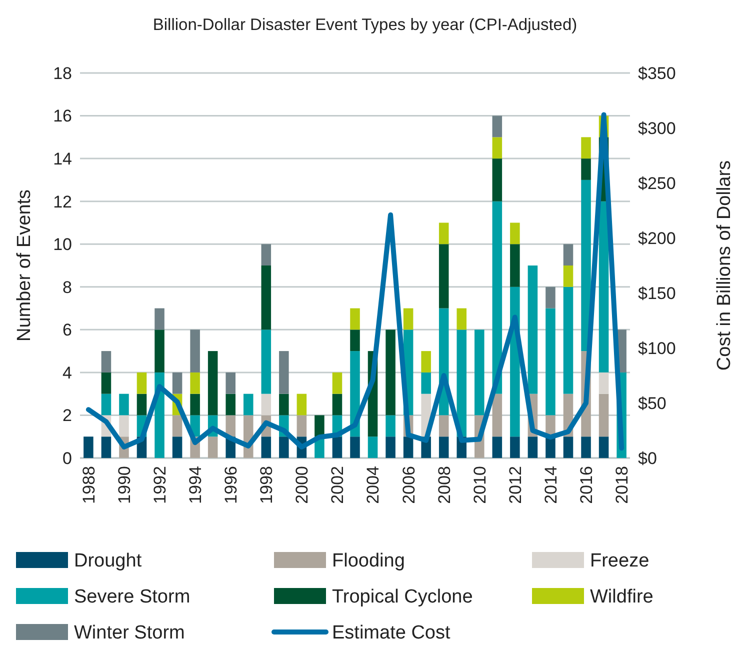  Describe the element at coordinates (647, 458) in the screenshot. I see `y2-tick-label: $0` at that location.